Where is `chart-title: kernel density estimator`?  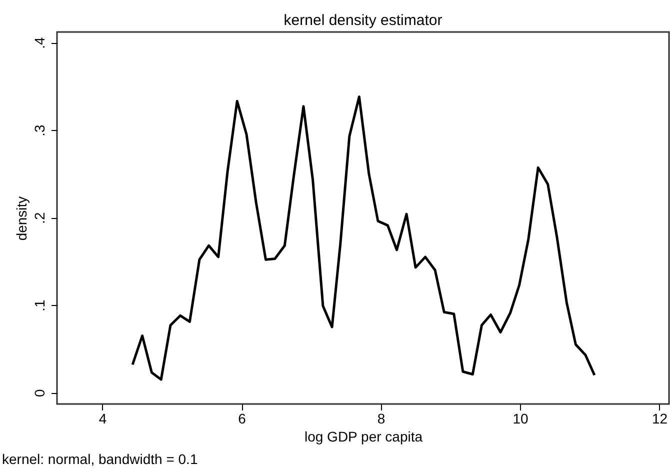 chart-title: kernel density estimator is located at coordinates (363, 20).